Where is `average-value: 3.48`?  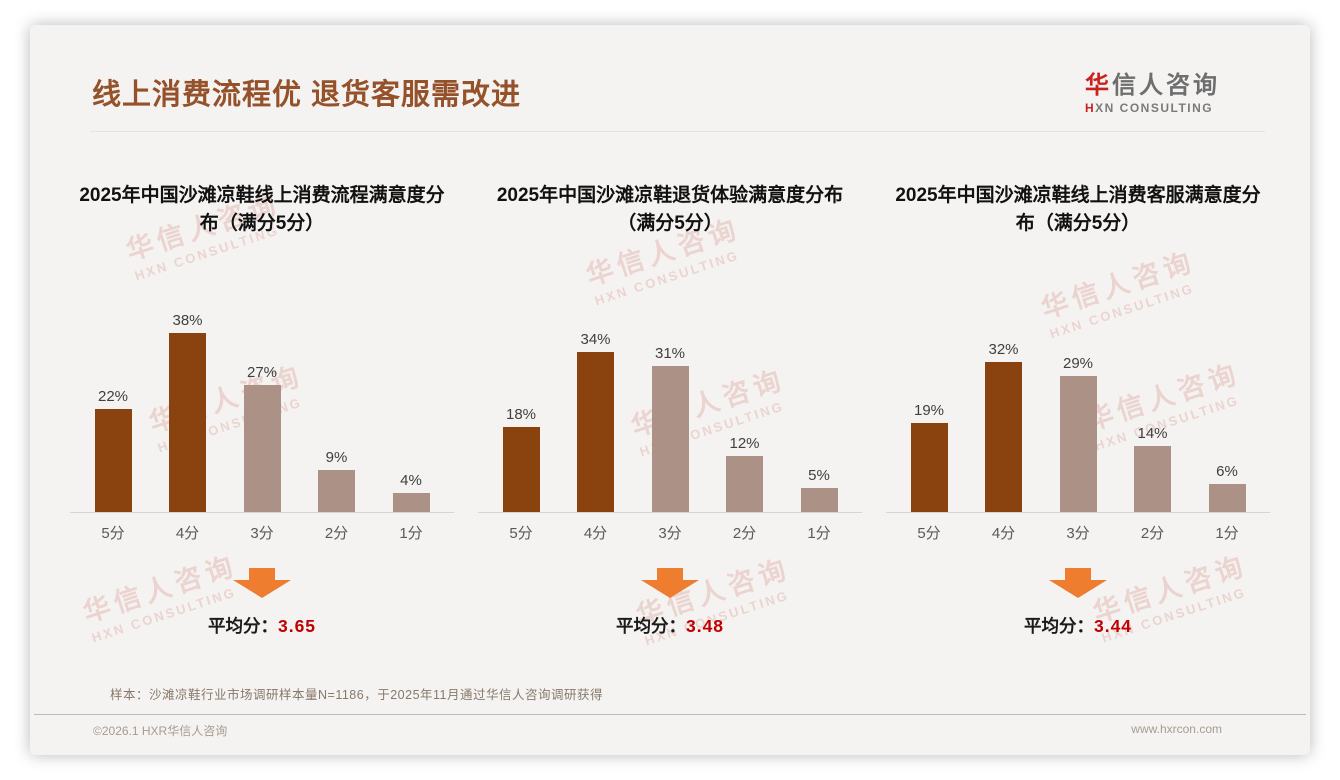
average-value: 3.48 is located at coordinates (705, 626).